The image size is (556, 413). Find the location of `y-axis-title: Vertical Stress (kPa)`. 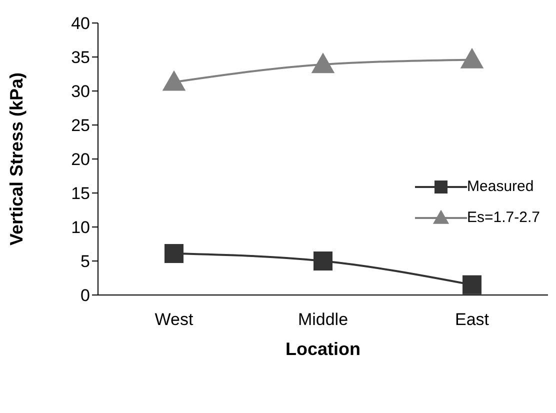

y-axis-title: Vertical Stress (kPa) is located at coordinates (16, 159).